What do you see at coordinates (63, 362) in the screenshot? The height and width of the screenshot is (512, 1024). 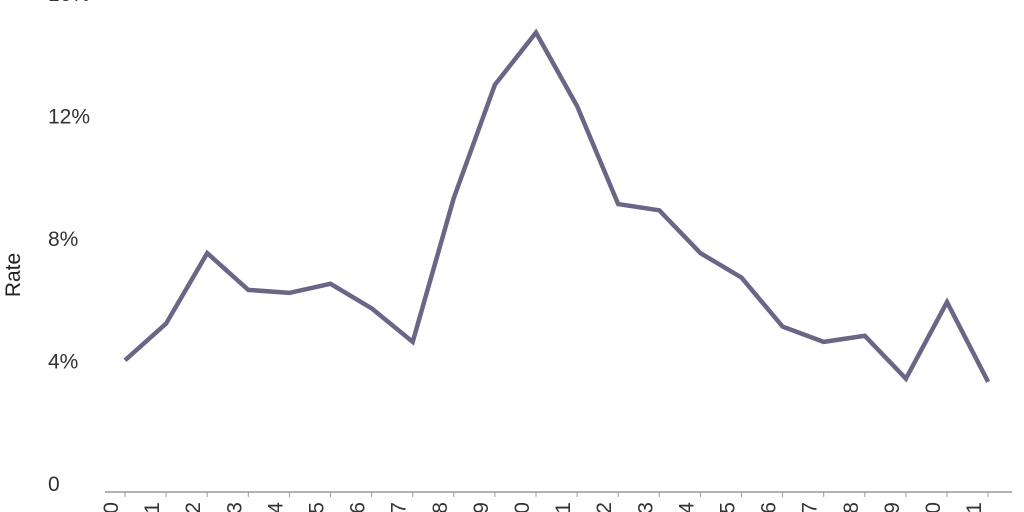 I see `y-tick-label: 4%` at bounding box center [63, 362].